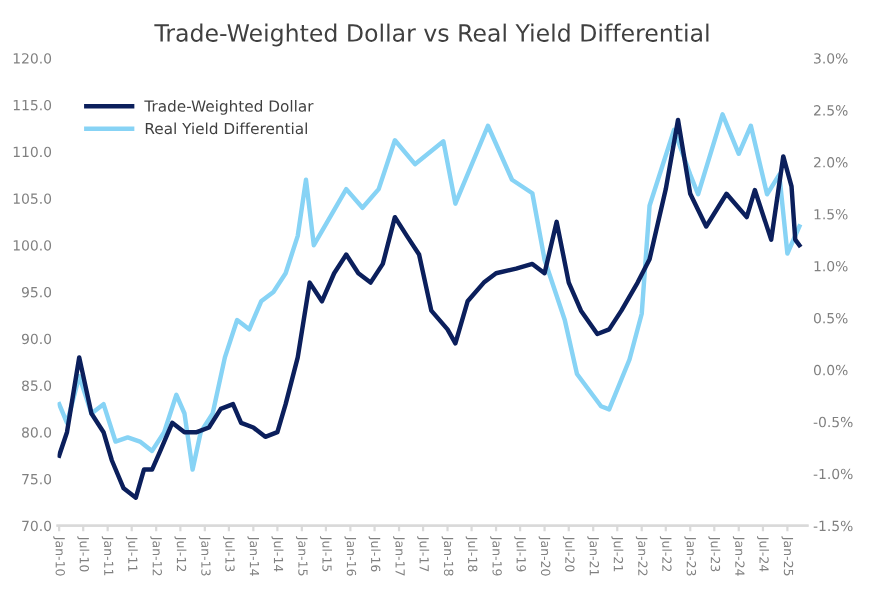  Describe the element at coordinates (431, 35) in the screenshot. I see `chart-title: Trade-Weighted Dollar vs Real Yield Differential` at that location.